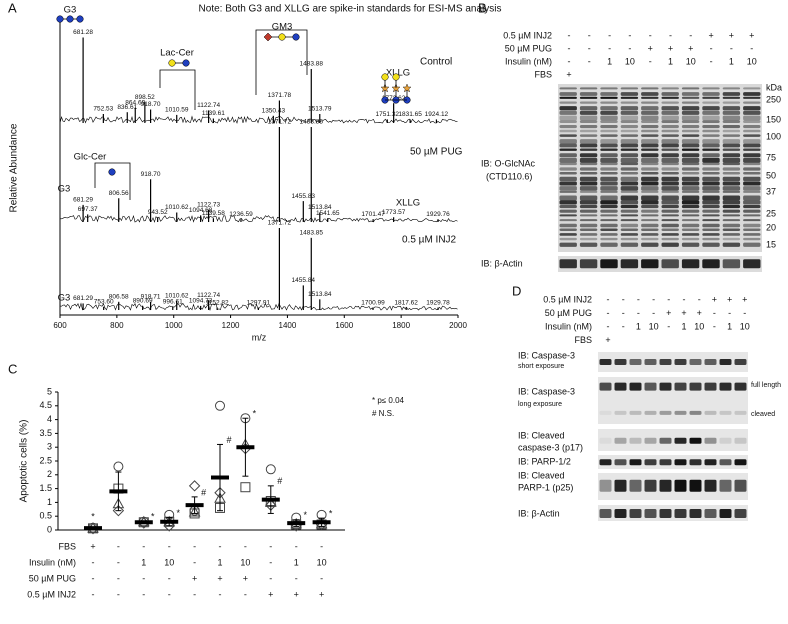 This screenshot has width=788, height=624. I want to click on peak-label: 1483.88, so click(312, 64).